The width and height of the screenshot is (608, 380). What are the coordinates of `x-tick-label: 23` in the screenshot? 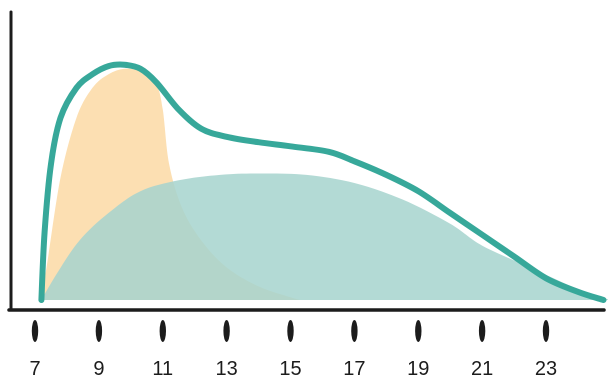 It's located at (546, 369).